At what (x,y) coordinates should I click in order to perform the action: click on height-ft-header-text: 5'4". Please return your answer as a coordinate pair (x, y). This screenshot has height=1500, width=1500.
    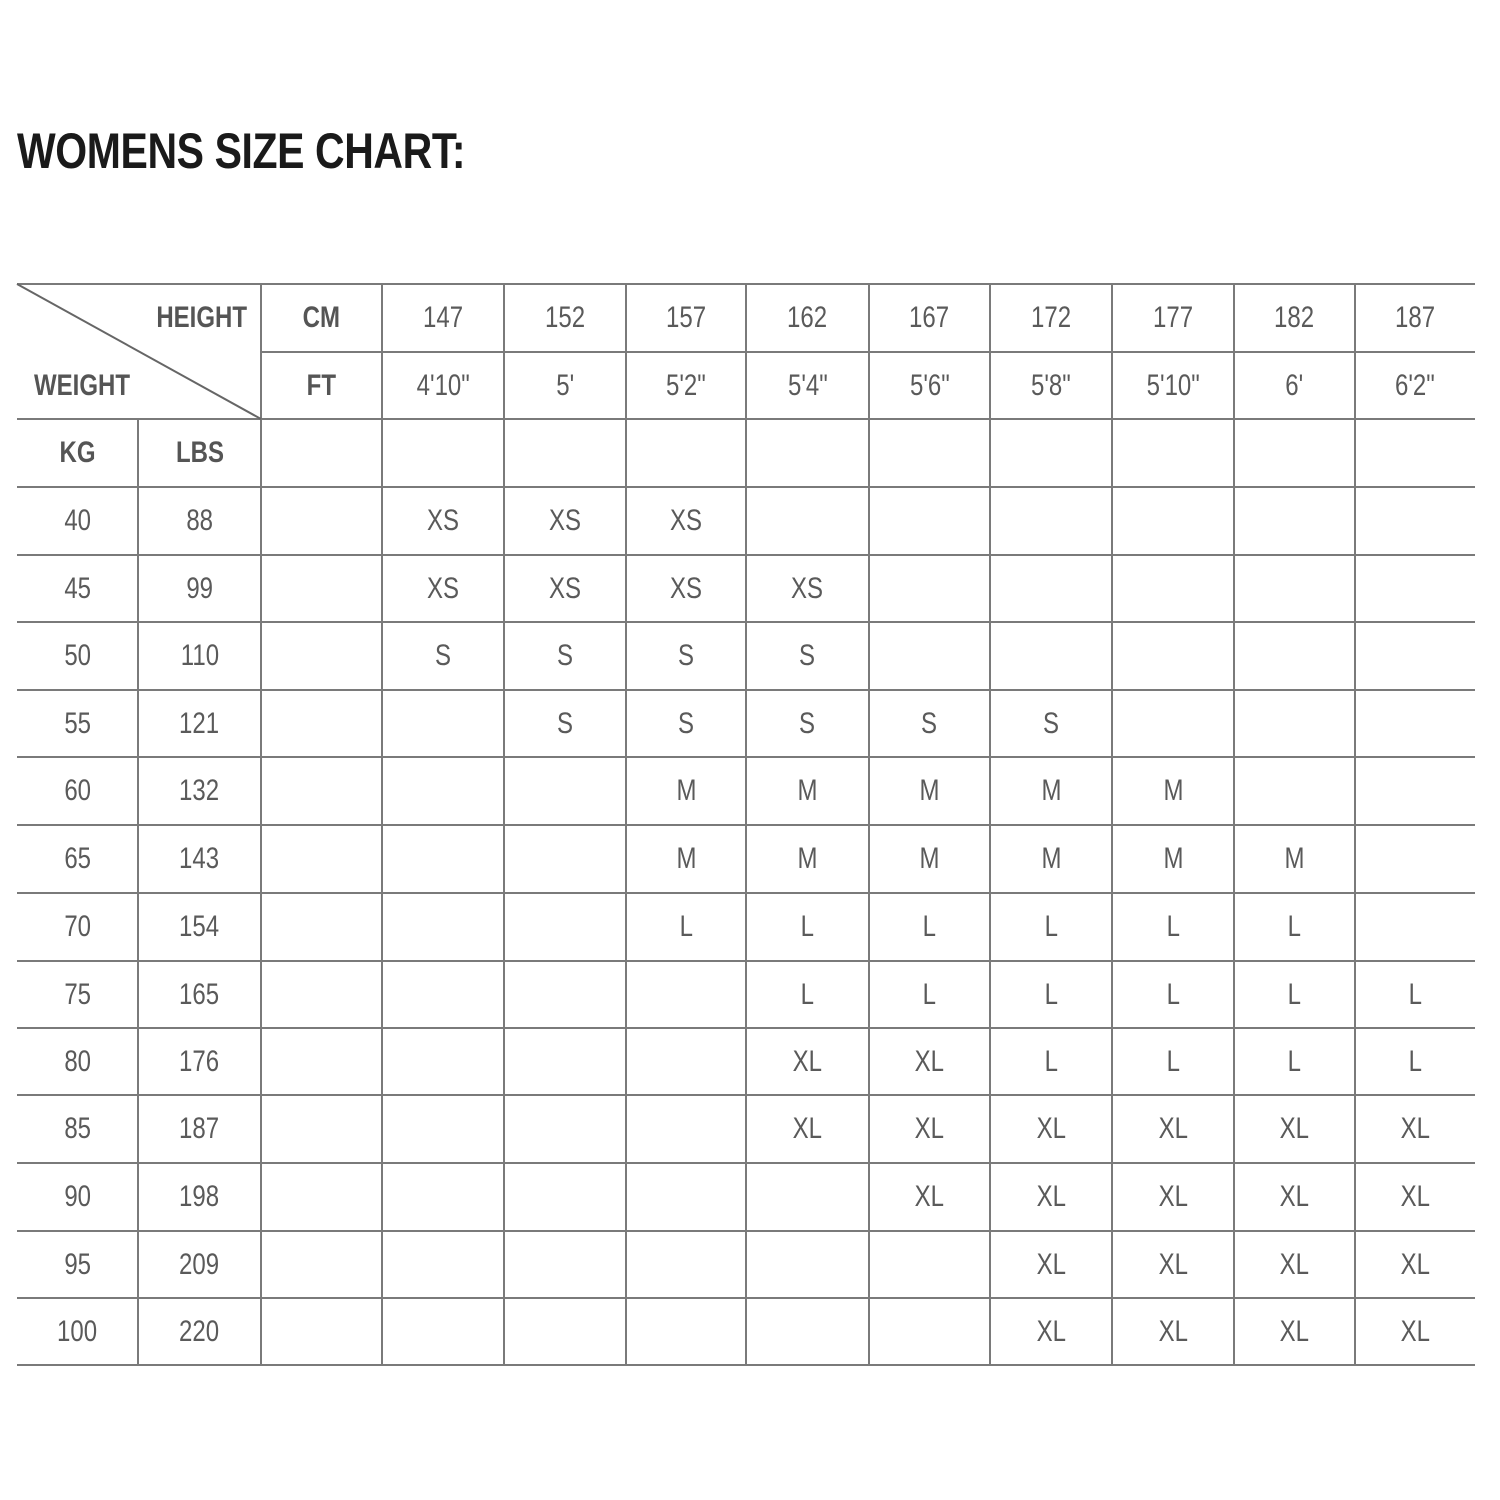
    Looking at the image, I should click on (807, 385).